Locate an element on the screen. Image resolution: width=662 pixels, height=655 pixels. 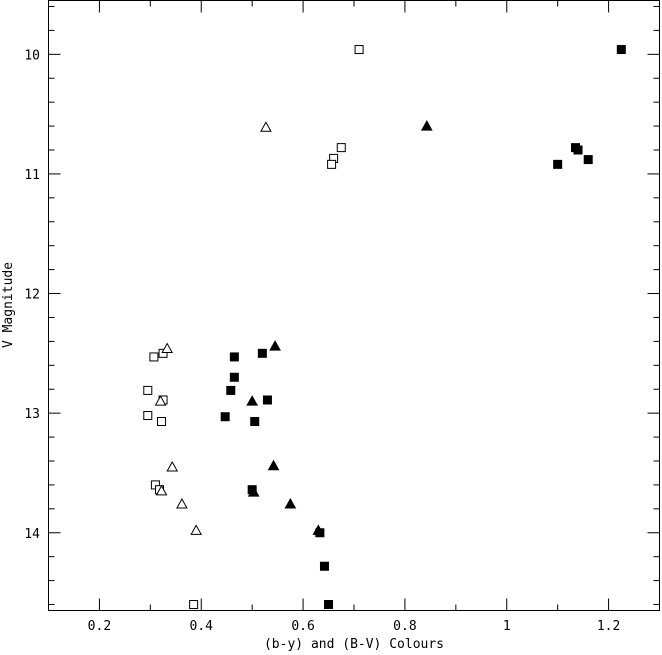
x-tick-label: 0.6 is located at coordinates (302, 626).